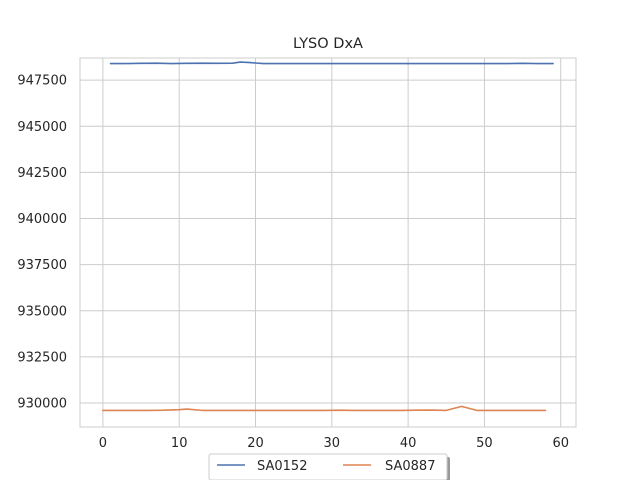  Describe the element at coordinates (42, 311) in the screenshot. I see `y-tick-label: 935000` at that location.